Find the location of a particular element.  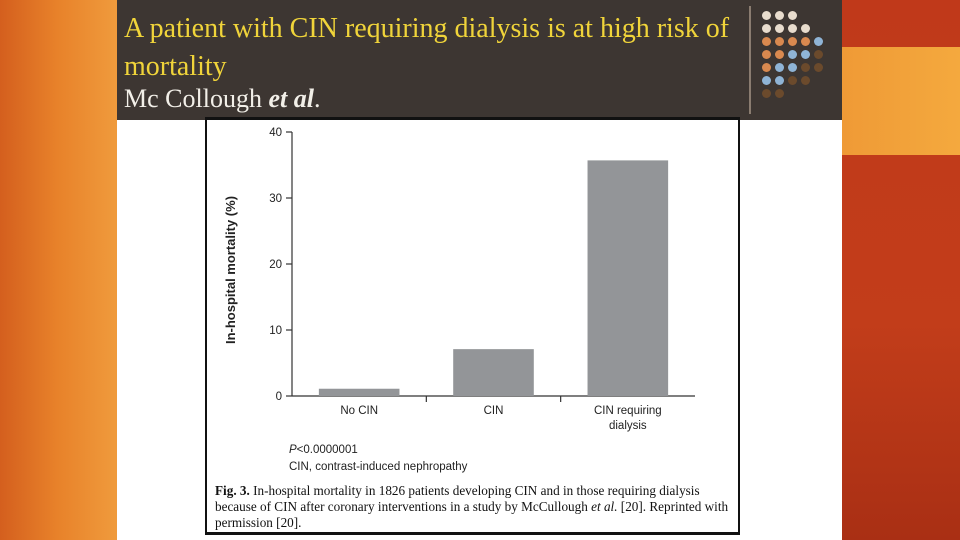

y-tick-label: 30 is located at coordinates (275, 199).